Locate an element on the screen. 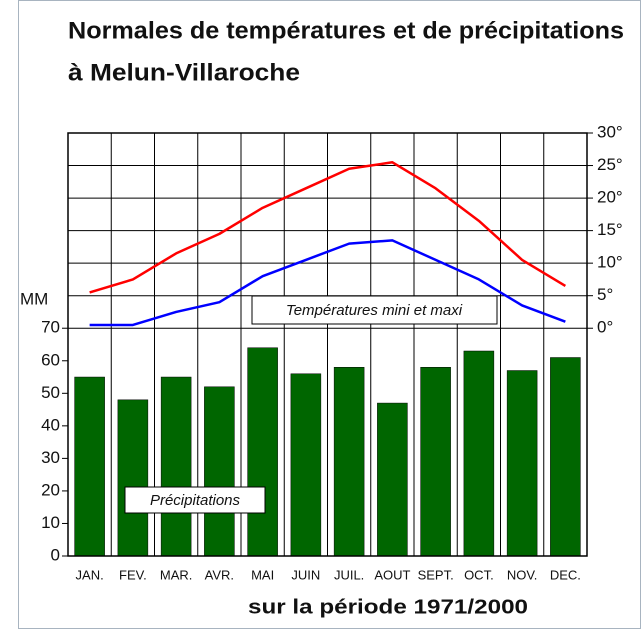  x-tick-label: DEC. is located at coordinates (565, 574).